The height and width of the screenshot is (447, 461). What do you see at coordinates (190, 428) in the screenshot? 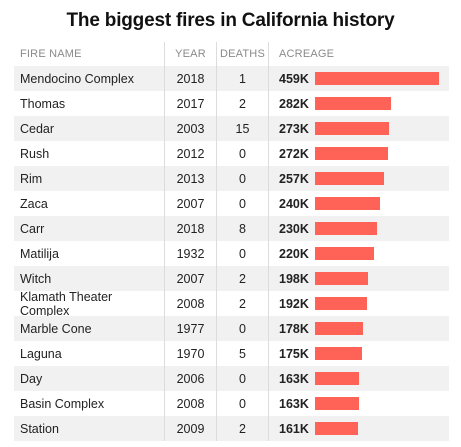
I see `year-cell: 2009` at bounding box center [190, 428].